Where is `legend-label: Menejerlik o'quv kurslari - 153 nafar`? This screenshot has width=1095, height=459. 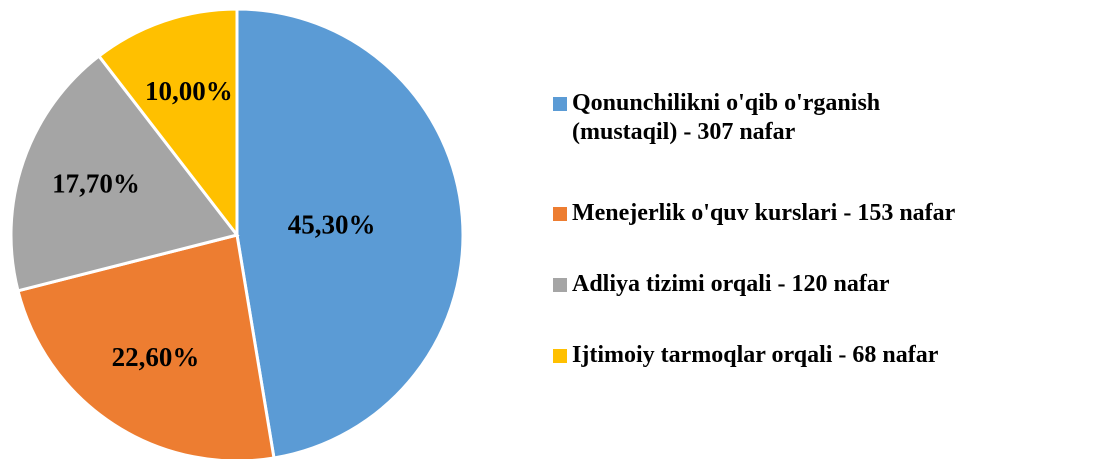 legend-label: Menejerlik o'quv kurslari - 153 nafar is located at coordinates (764, 213).